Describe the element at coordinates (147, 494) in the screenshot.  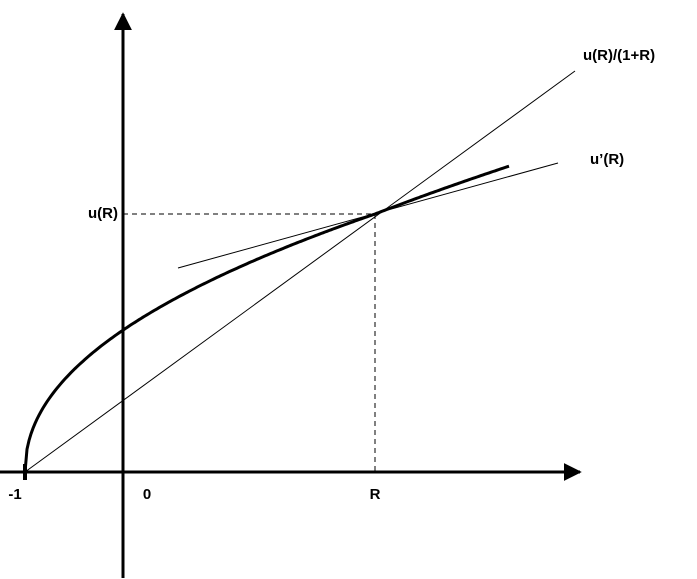
I see `x-zero-label: 0` at that location.